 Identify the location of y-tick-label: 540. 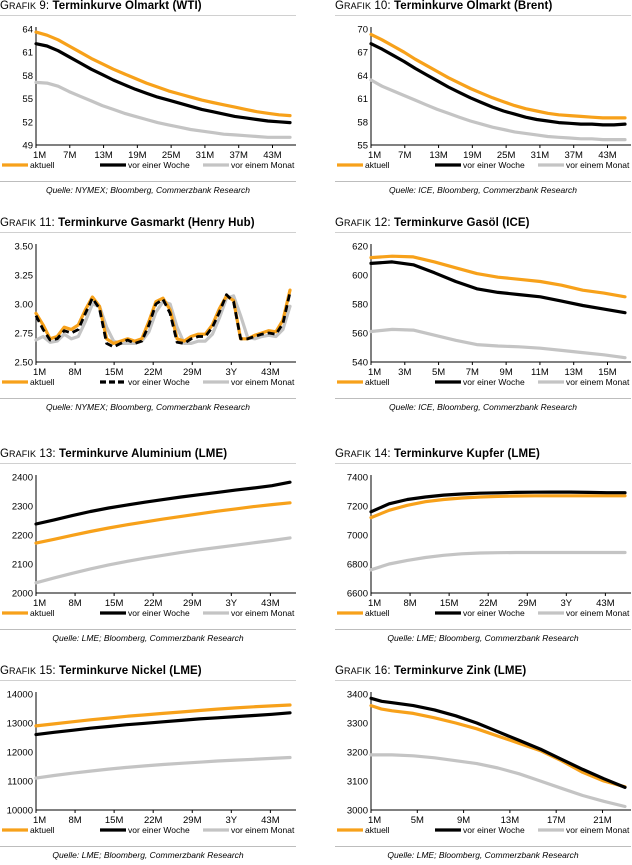
(360, 363).